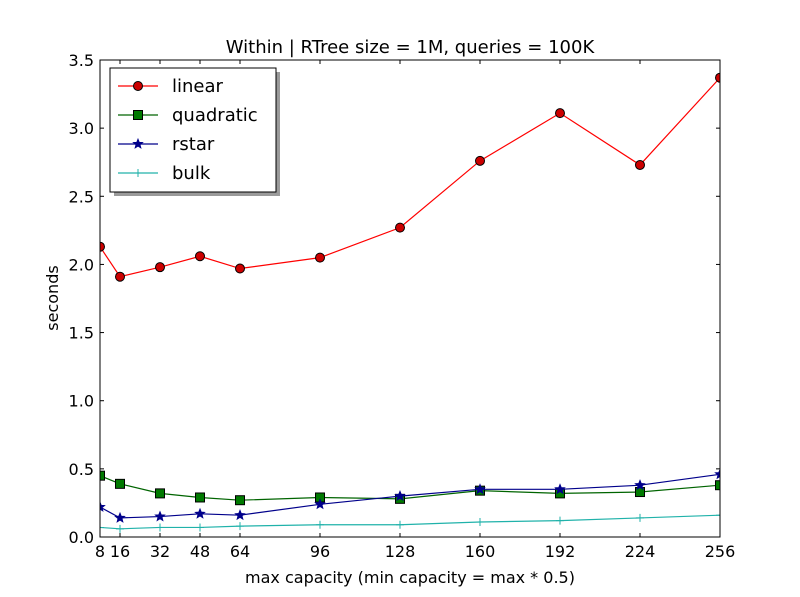  Describe the element at coordinates (138, 143) in the screenshot. I see `legend-marker-rstar` at that location.